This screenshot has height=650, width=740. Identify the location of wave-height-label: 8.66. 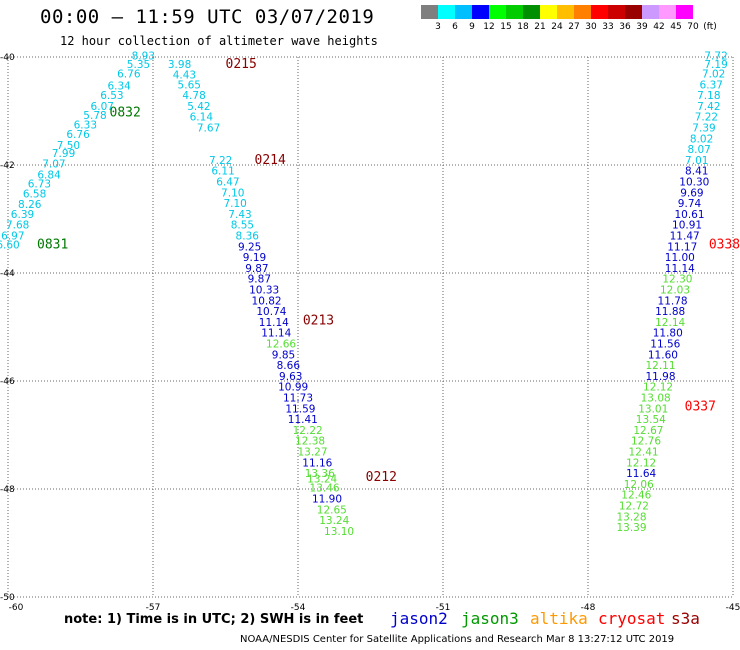
(289, 366).